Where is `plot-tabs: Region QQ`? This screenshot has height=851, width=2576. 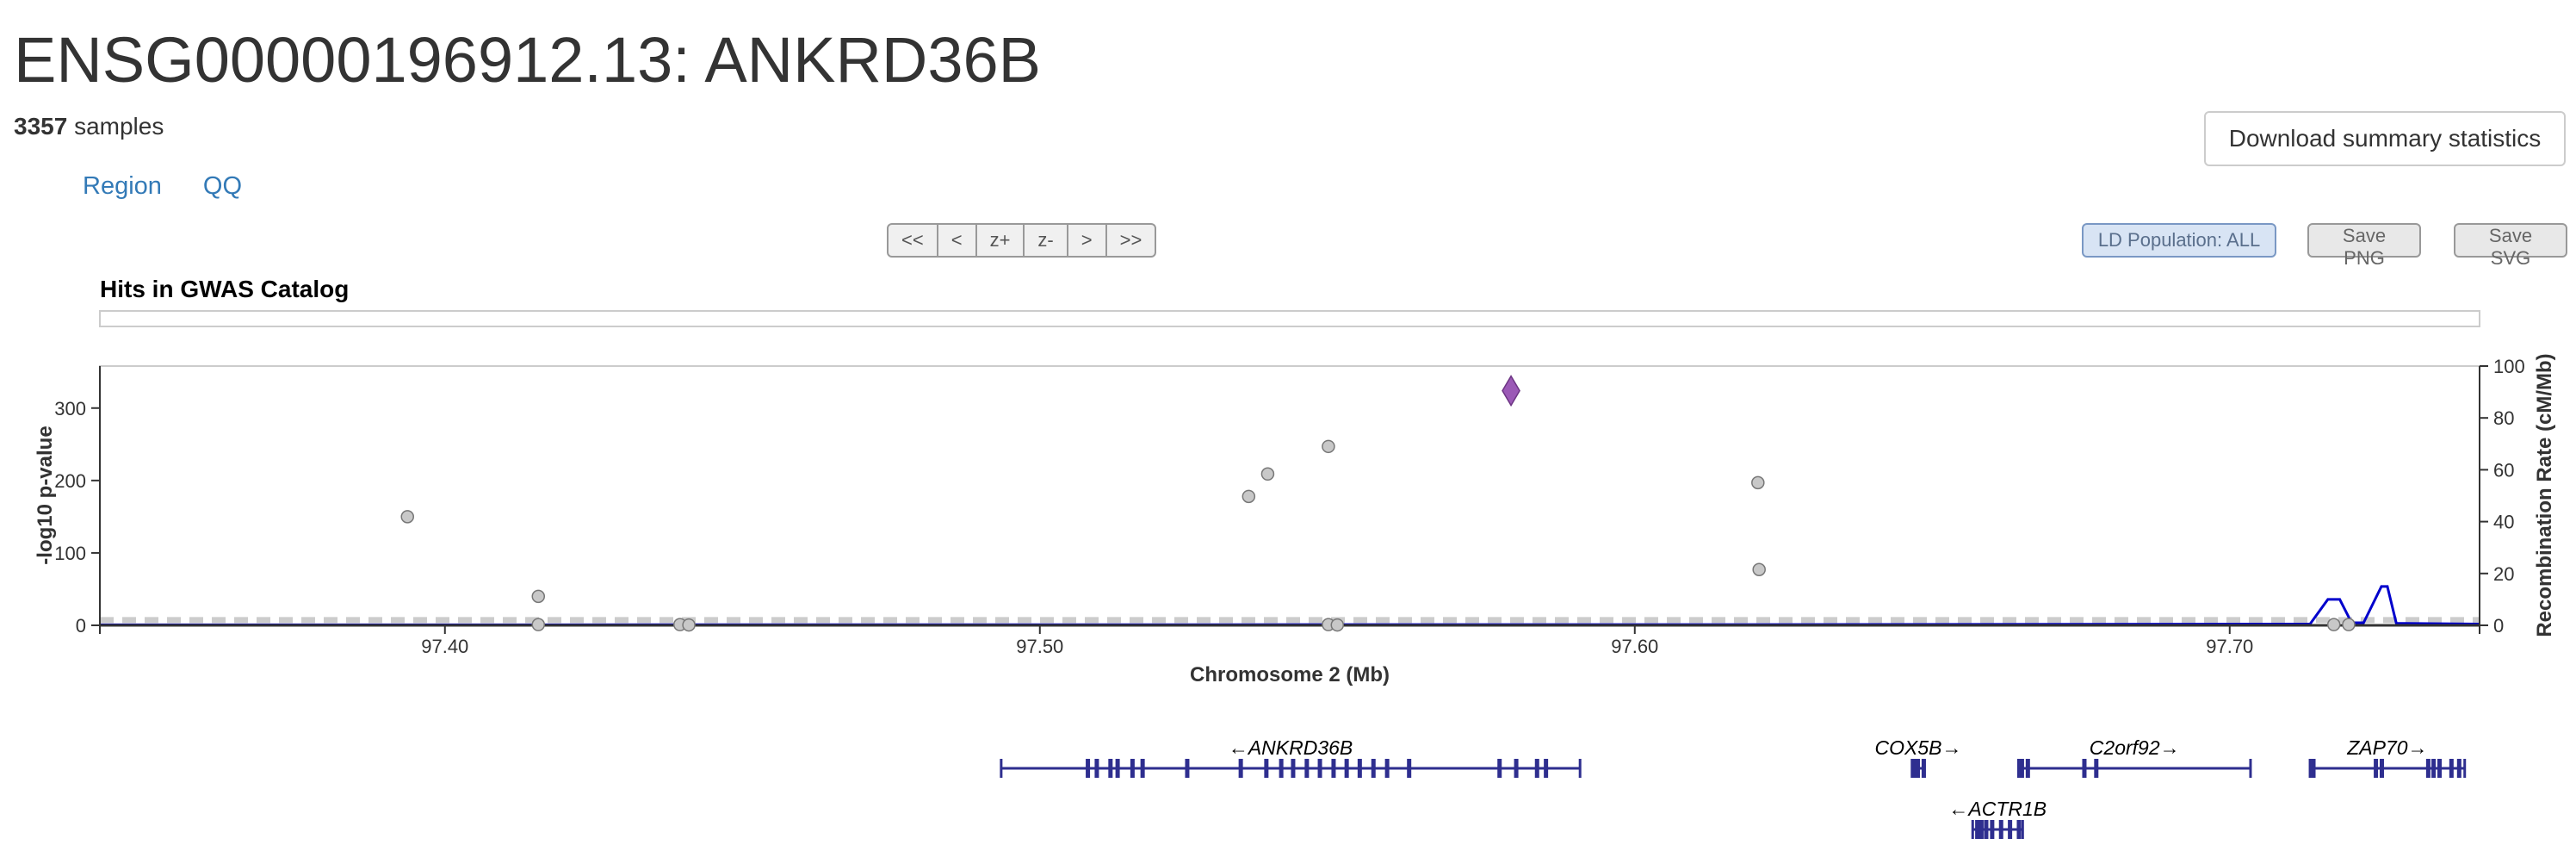
plot-tabs: Region QQ is located at coordinates (163, 186).